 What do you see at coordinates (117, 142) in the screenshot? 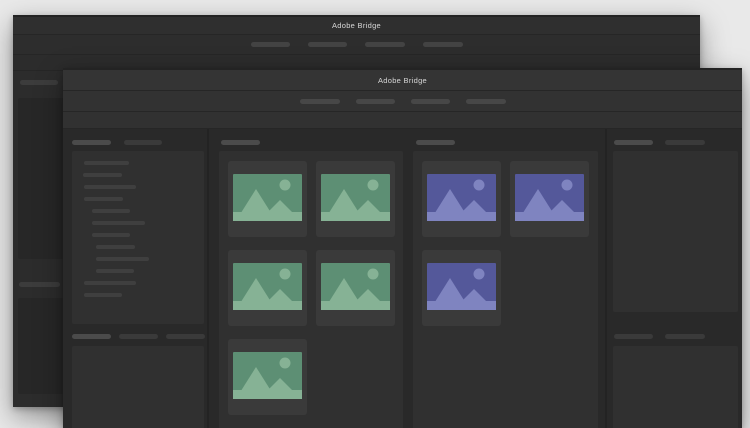
I see `folders-tab-row` at bounding box center [117, 142].